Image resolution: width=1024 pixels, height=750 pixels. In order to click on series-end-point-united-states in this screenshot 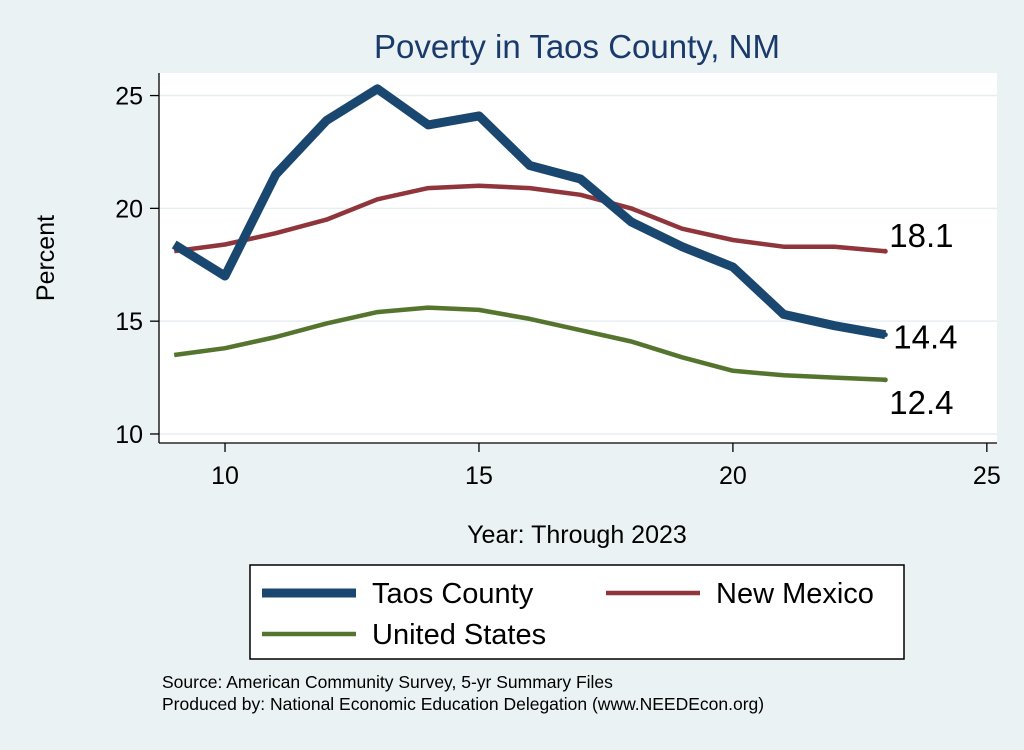, I will do `click(885, 380)`.